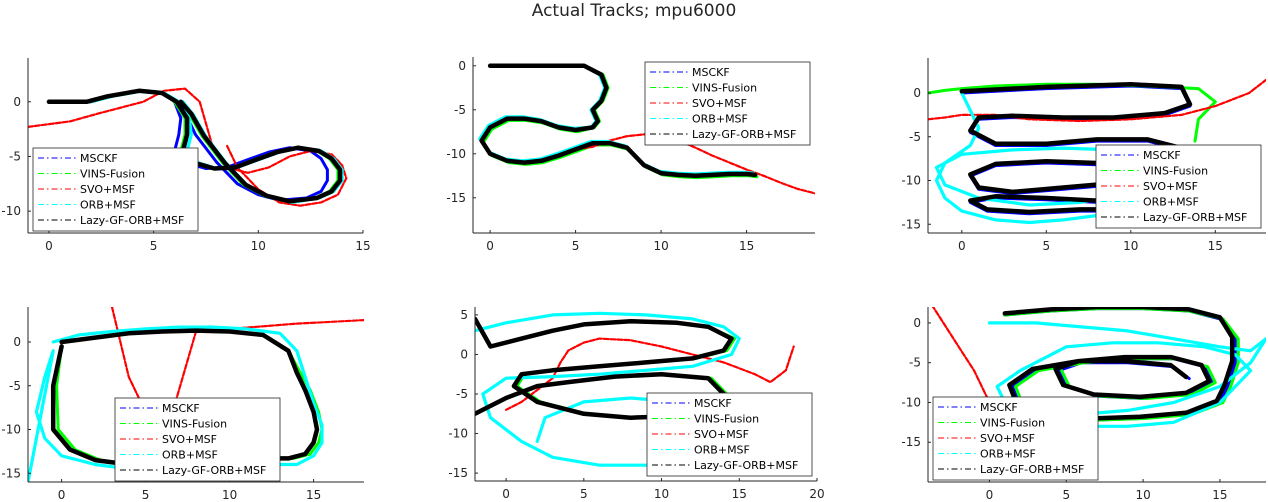  Describe the element at coordinates (634, 11) in the screenshot. I see `figure-title: Actual Tracks; mpu6000` at that location.